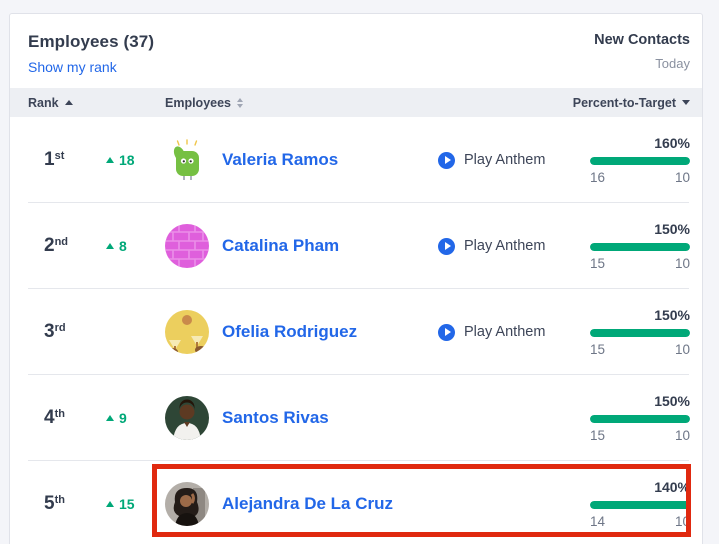 Image resolution: width=719 pixels, height=544 pixels. Describe the element at coordinates (369, 103) in the screenshot. I see `column-employees: Employees` at that location.